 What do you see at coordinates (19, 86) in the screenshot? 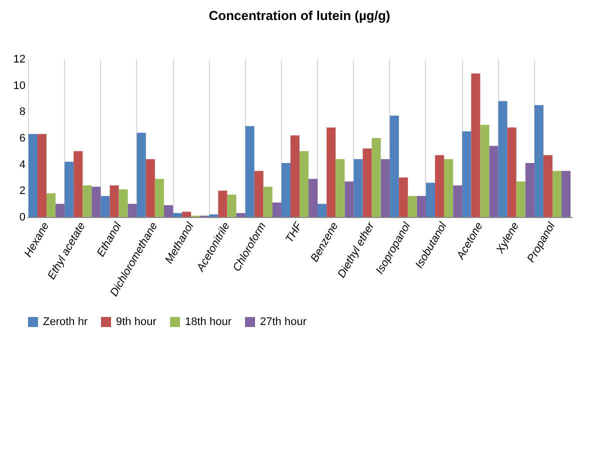
I see `y-tick-label: 10` at bounding box center [19, 86].